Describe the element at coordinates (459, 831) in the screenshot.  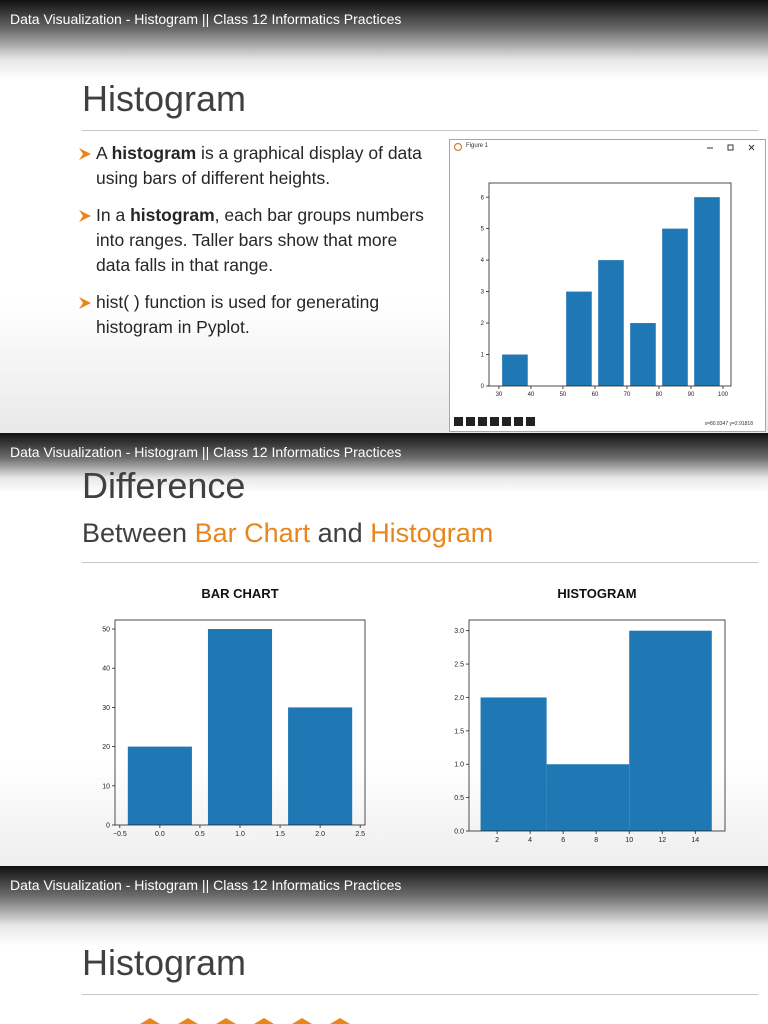
I see `y-tick-label: 0.0` at that location.